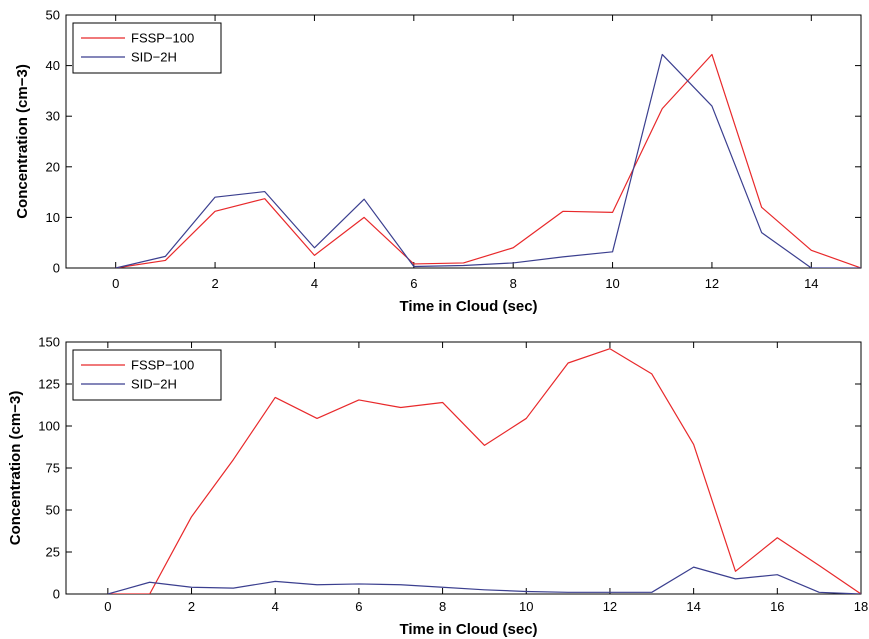 Image resolution: width=869 pixels, height=639 pixels. What do you see at coordinates (53, 217) in the screenshot?
I see `y-tick-label: 10` at bounding box center [53, 217].